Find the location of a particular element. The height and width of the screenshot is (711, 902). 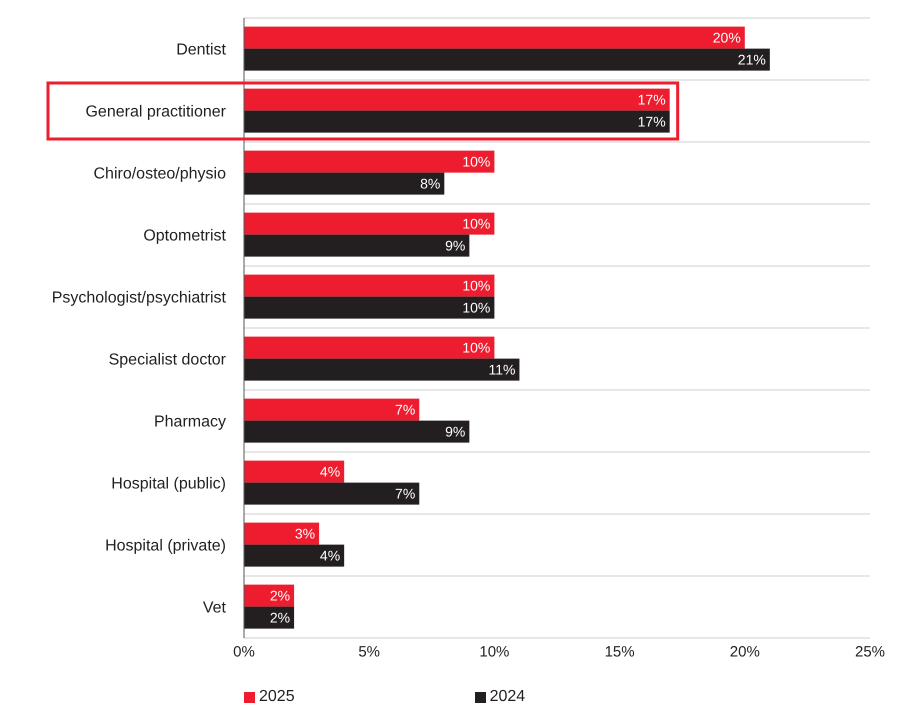

y-tick-label: Chiro/osteo/physio is located at coordinates (159, 174).